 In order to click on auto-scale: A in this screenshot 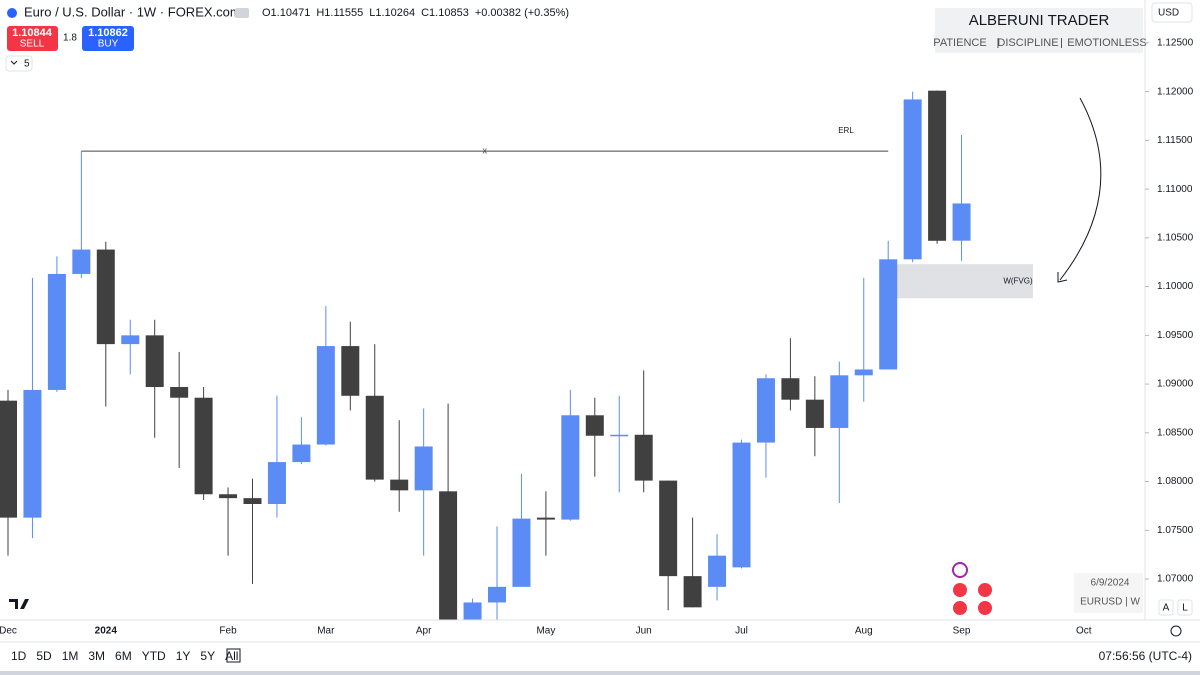, I will do `click(1166, 608)`.